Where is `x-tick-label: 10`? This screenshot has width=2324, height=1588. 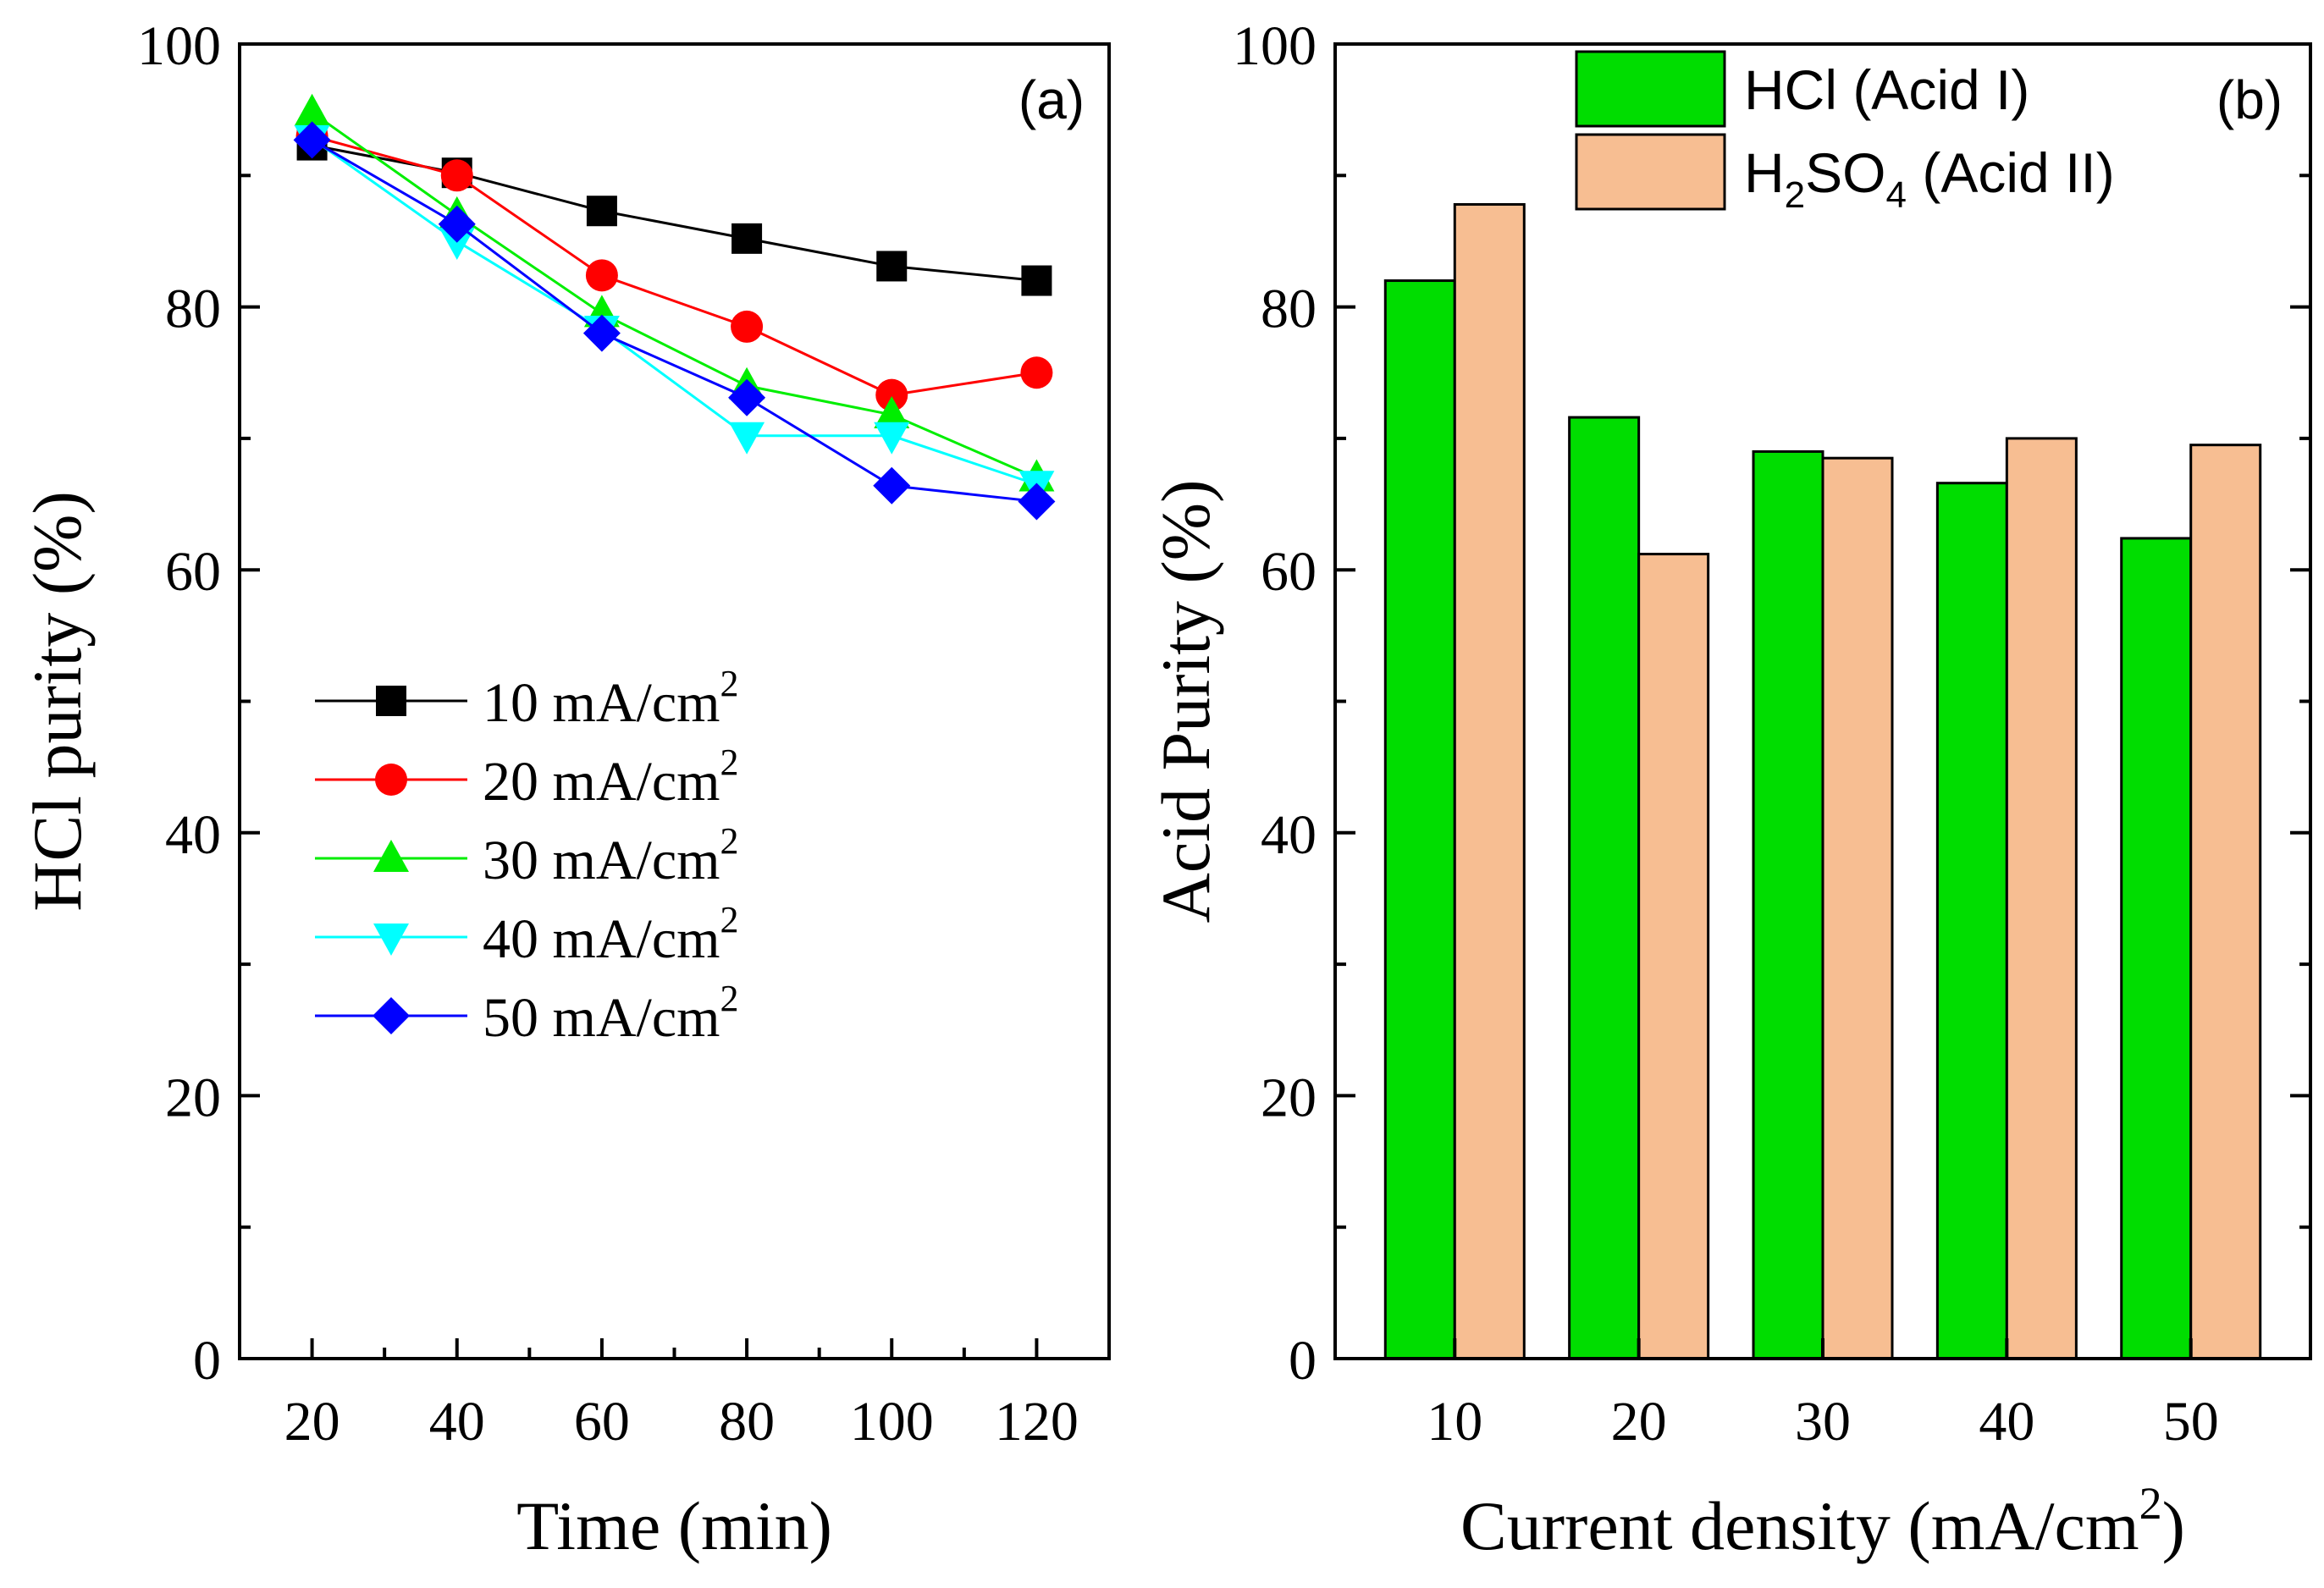 x-tick-label: 10 is located at coordinates (1454, 1422).